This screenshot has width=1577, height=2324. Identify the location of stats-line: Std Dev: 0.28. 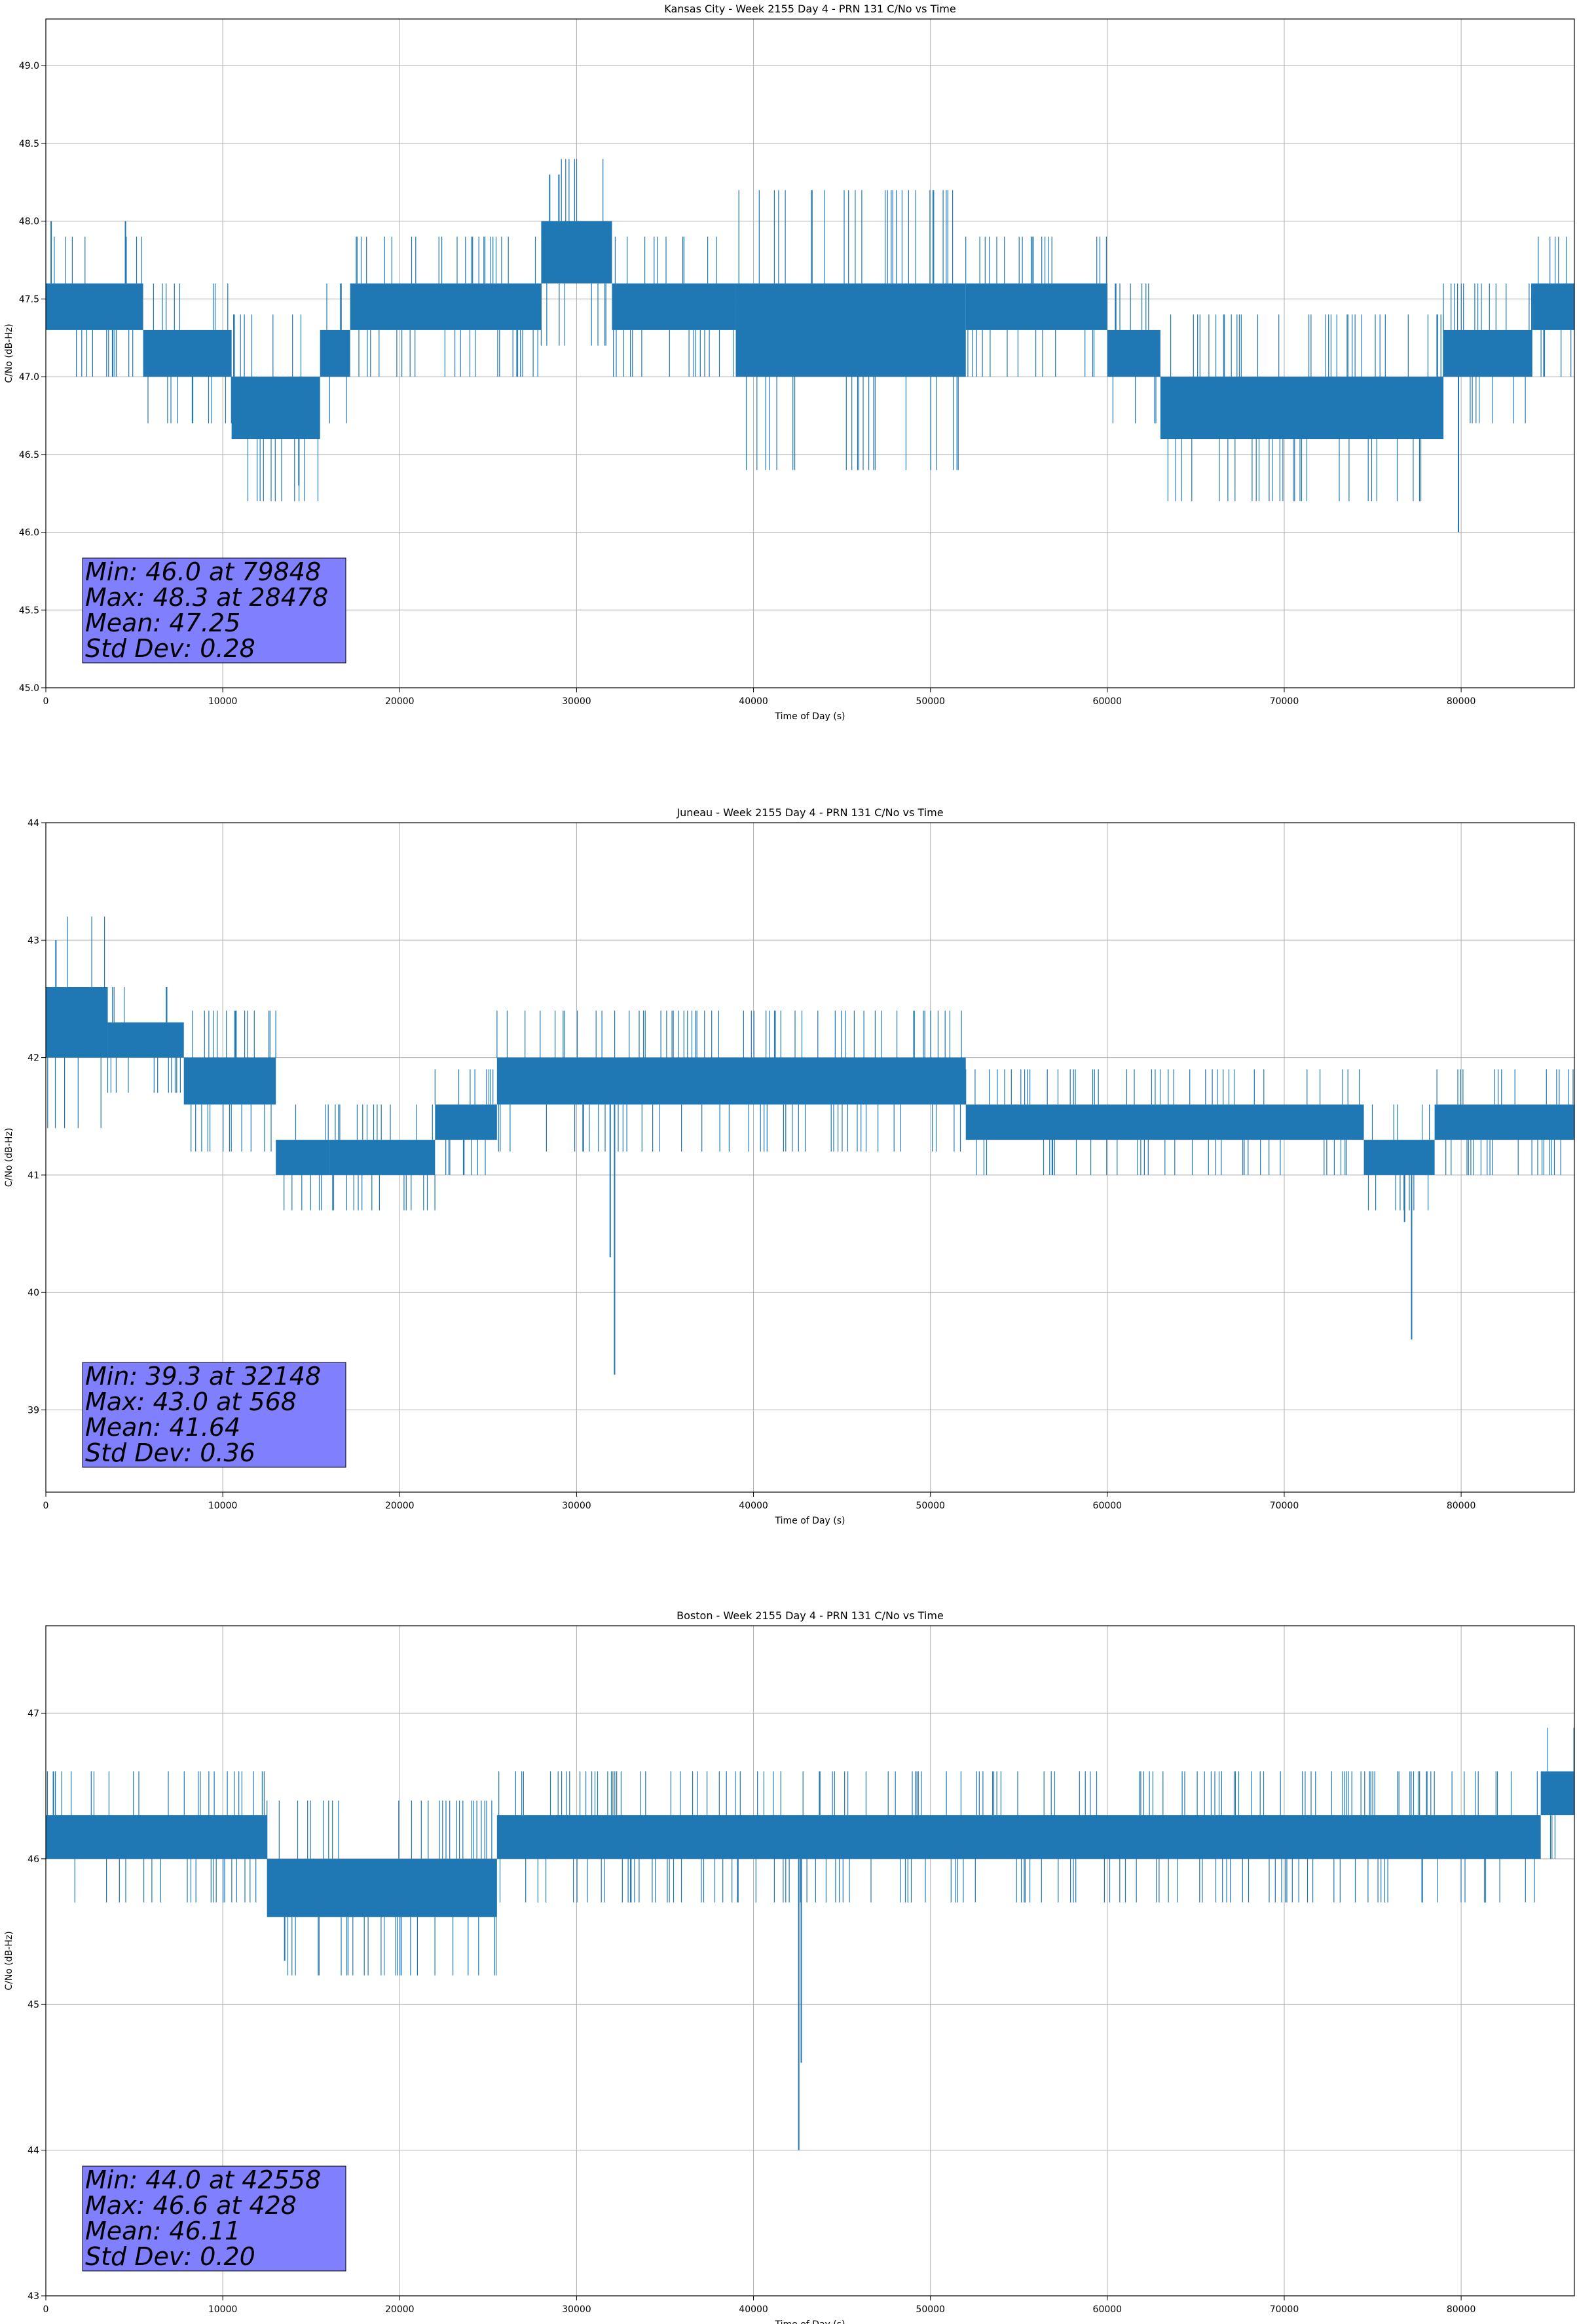
(170, 648).